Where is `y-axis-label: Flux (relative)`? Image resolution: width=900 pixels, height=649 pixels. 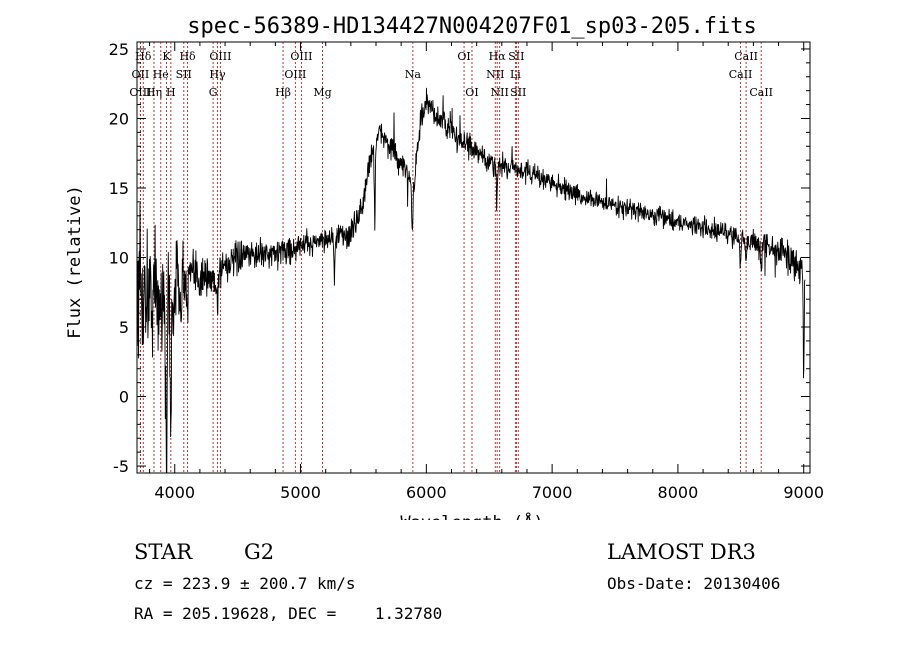 y-axis-label: Flux (relative) is located at coordinates (75, 262).